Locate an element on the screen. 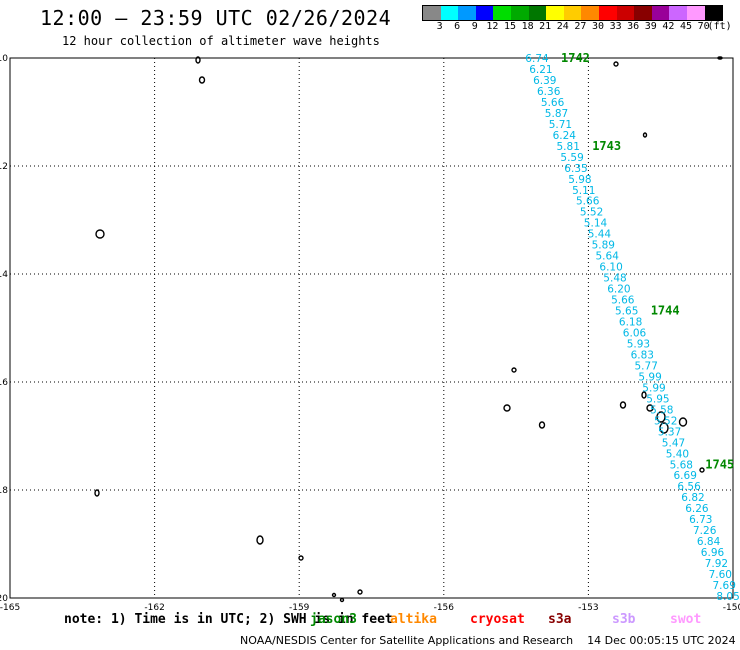 The width and height of the screenshot is (740, 650). latitude-tick-label: -20 is located at coordinates (4, 599).